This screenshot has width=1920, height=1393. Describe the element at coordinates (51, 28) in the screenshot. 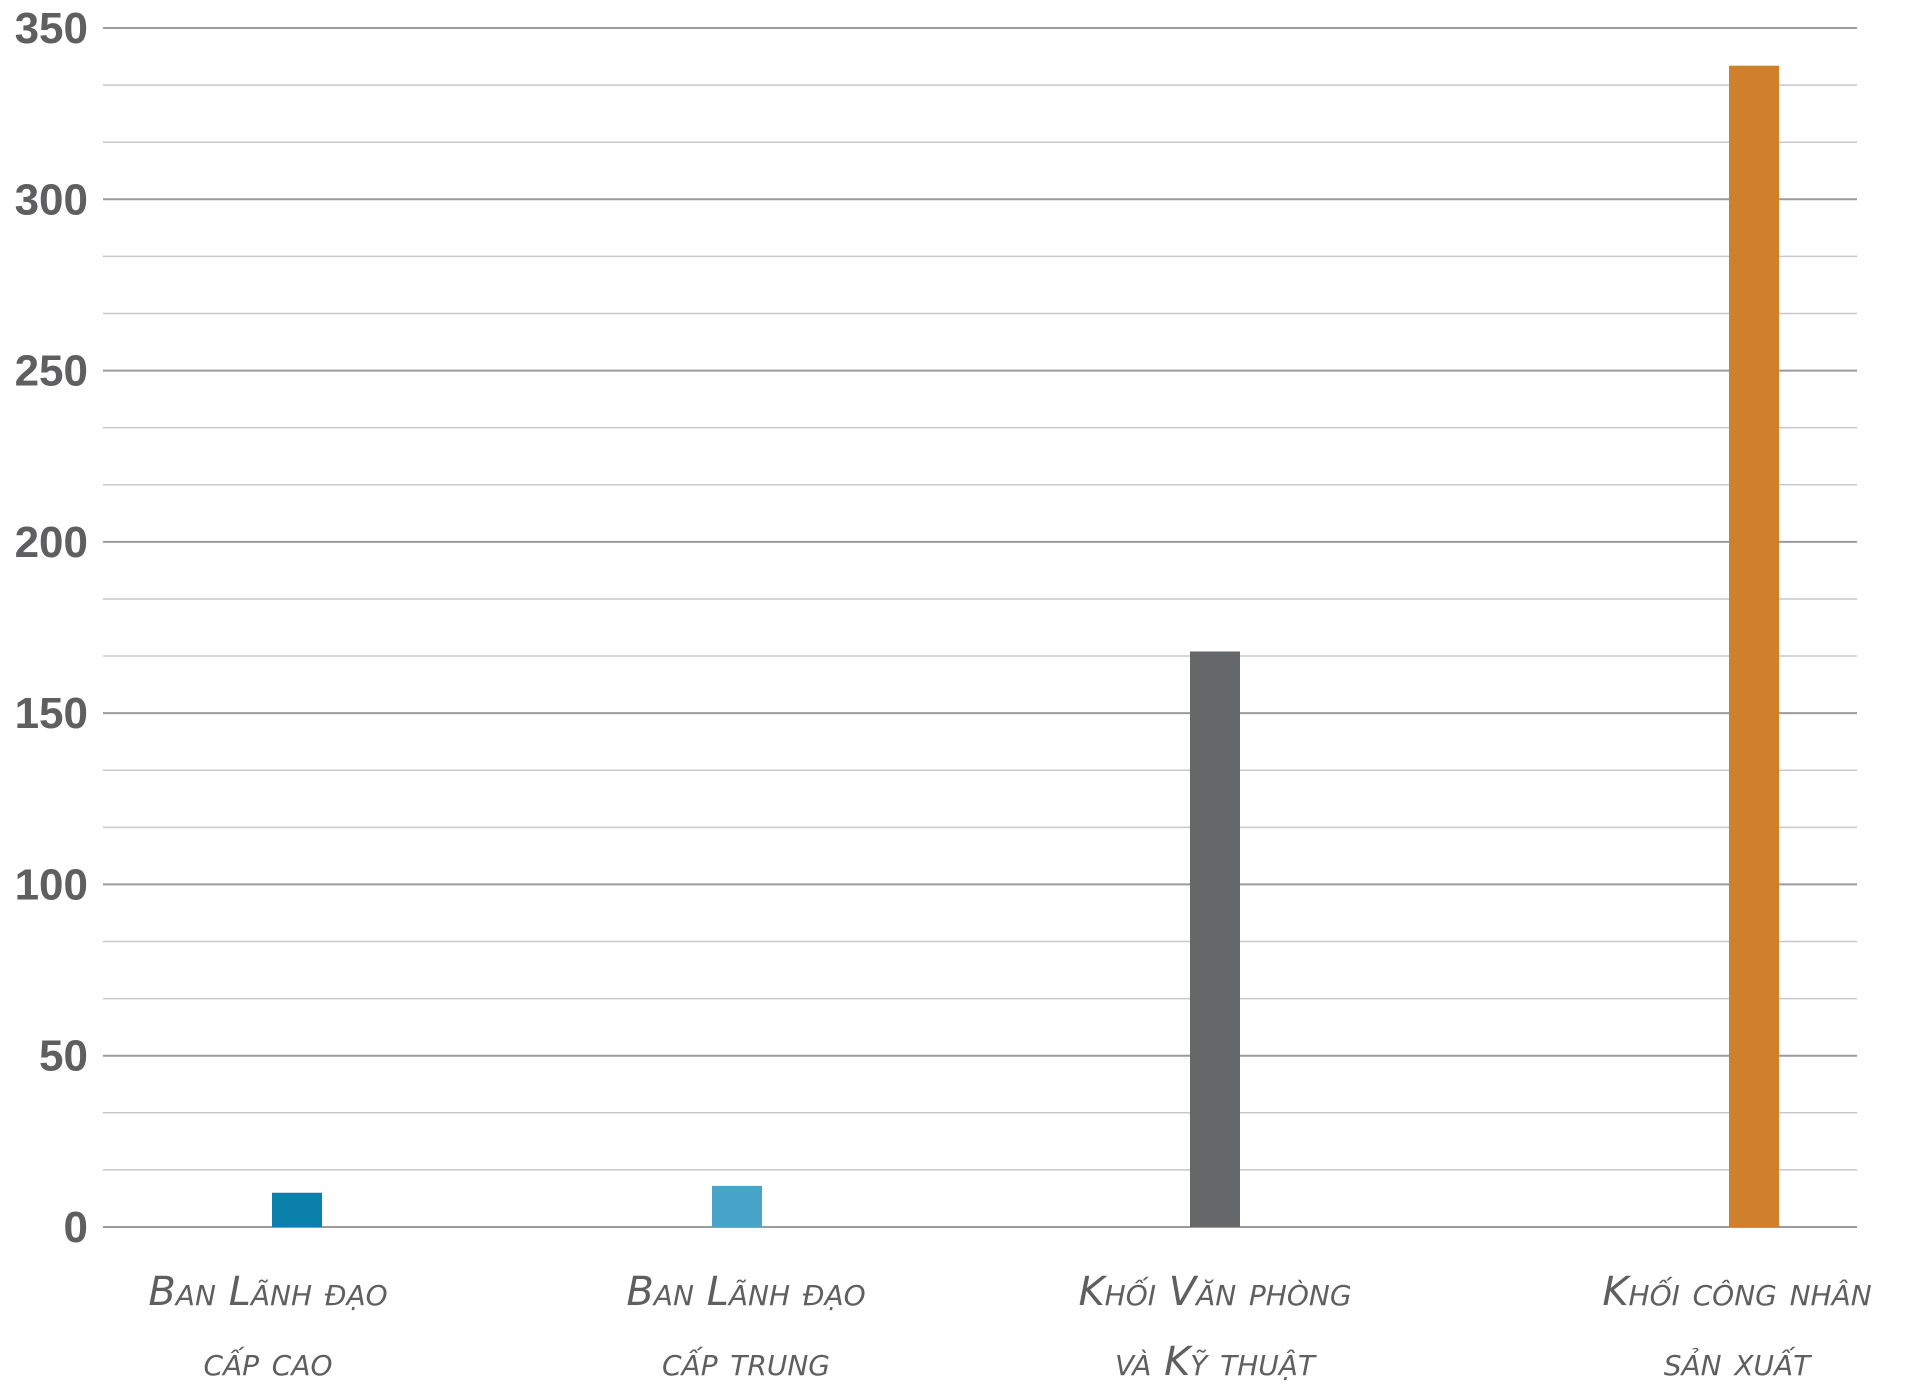

I see `y-tick-label: 350` at that location.